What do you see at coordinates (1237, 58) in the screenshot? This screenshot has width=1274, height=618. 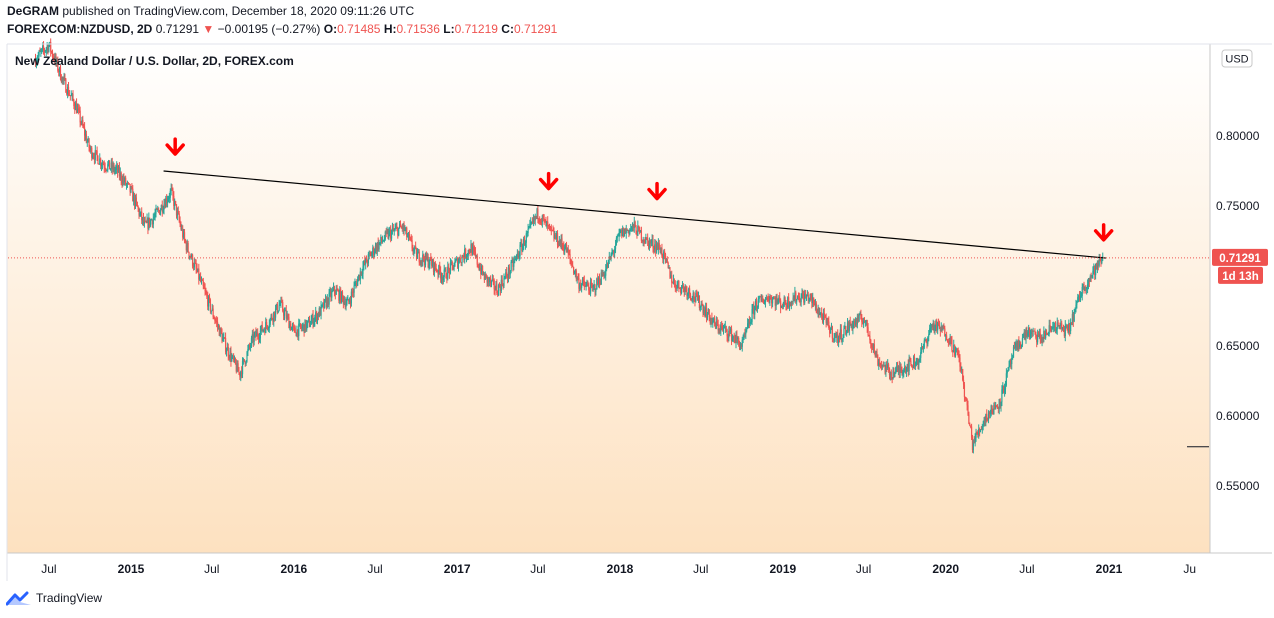 I see `currency-button: USD` at bounding box center [1237, 58].